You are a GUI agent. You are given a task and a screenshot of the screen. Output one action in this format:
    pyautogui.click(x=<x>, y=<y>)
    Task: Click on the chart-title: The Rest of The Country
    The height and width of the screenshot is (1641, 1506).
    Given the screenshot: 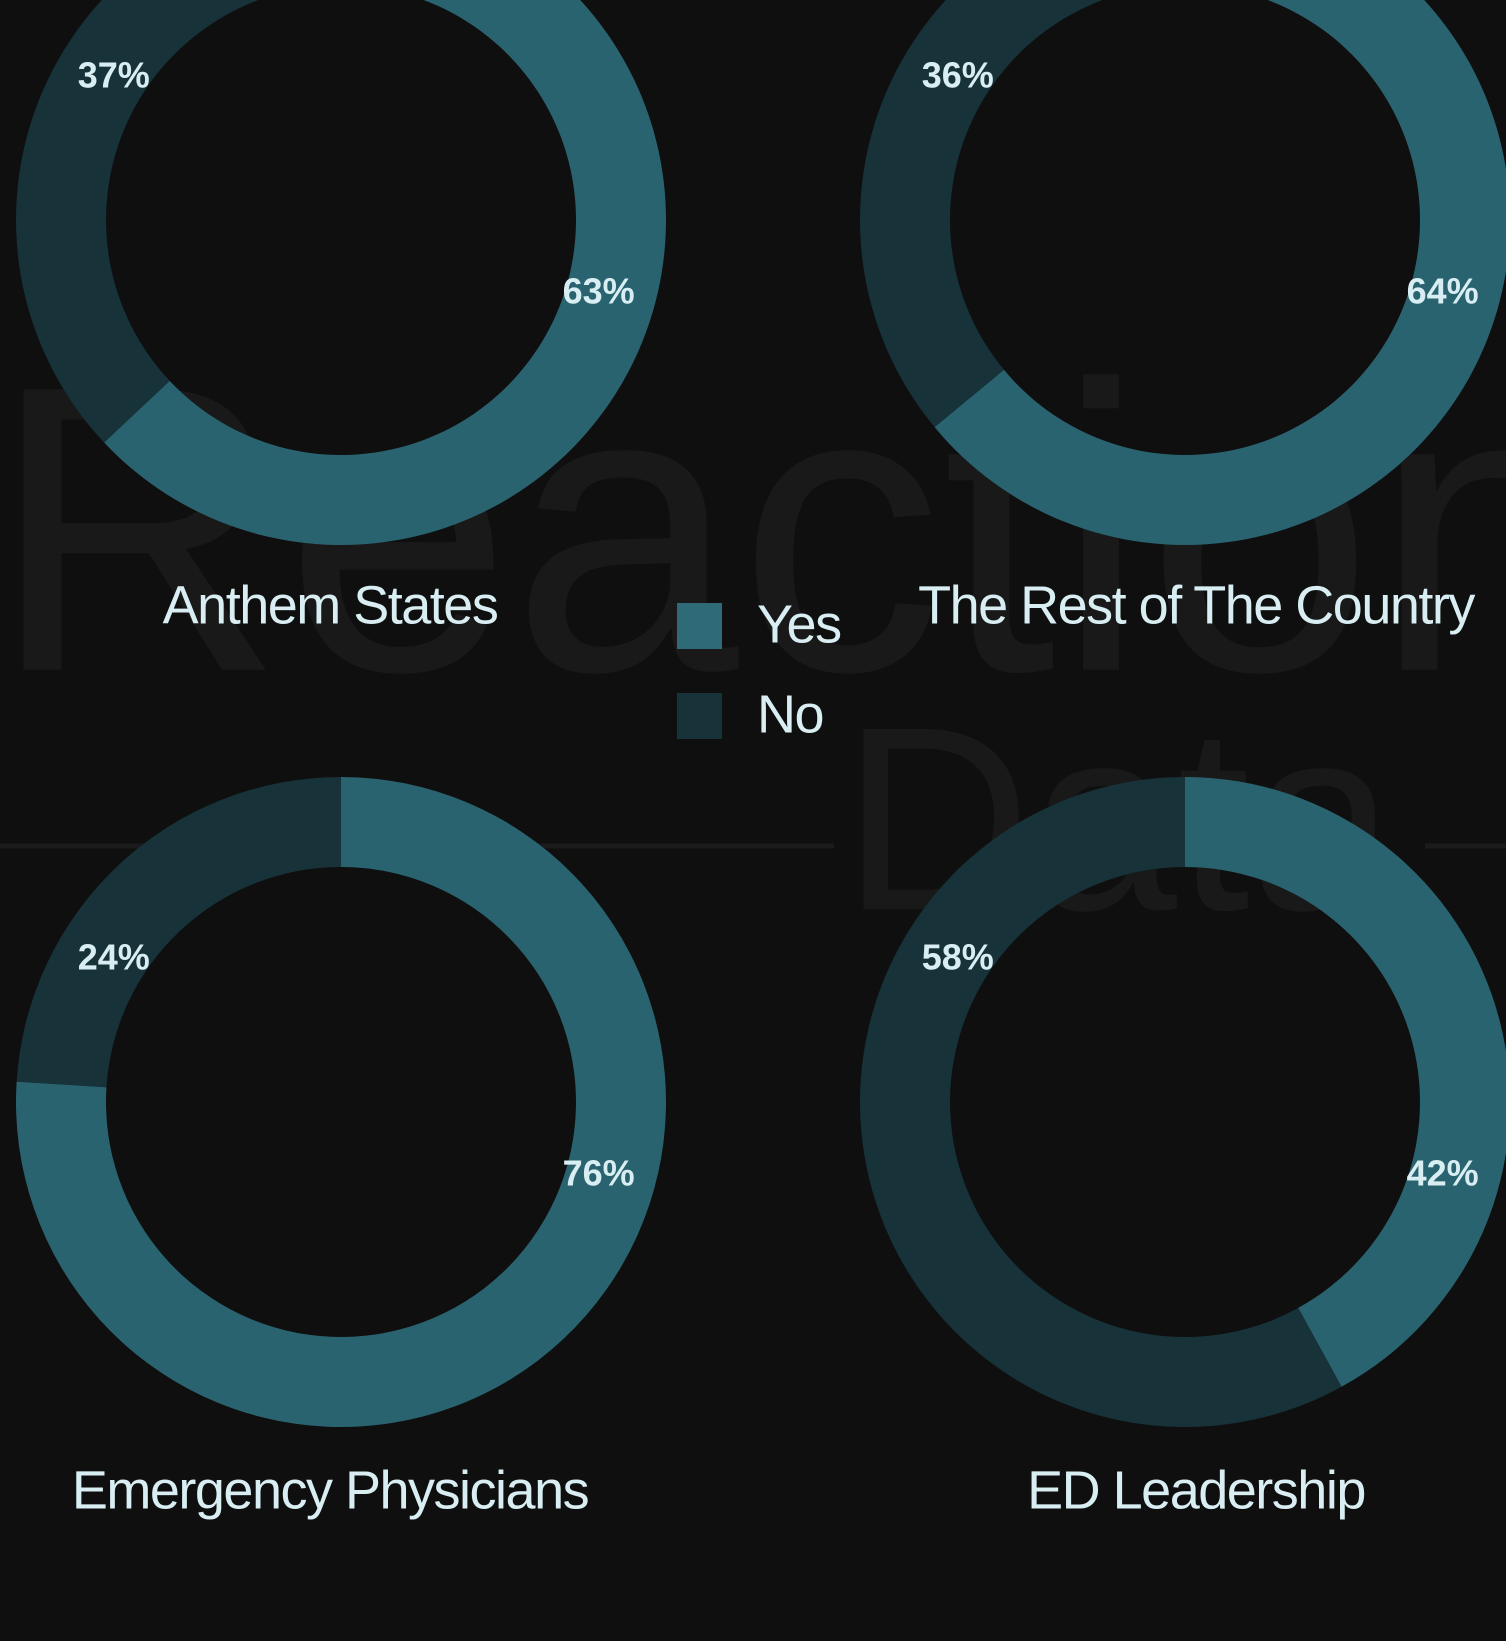 What is the action you would take?
    pyautogui.click(x=1196, y=605)
    